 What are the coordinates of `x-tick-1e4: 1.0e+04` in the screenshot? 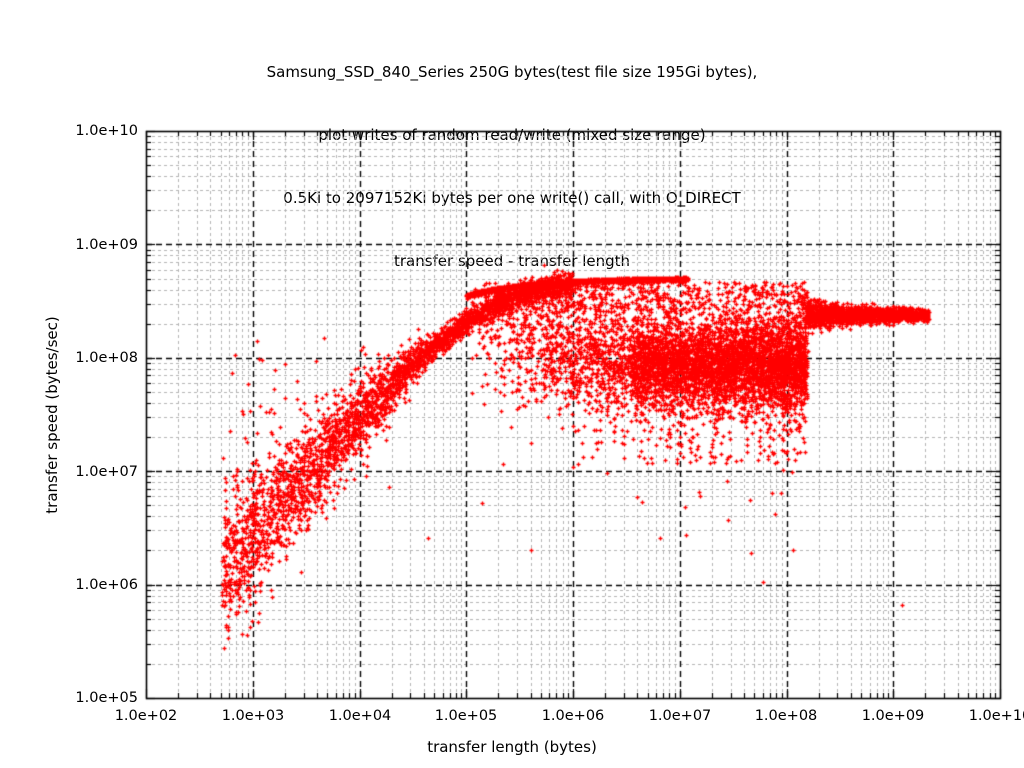 It's located at (360, 716).